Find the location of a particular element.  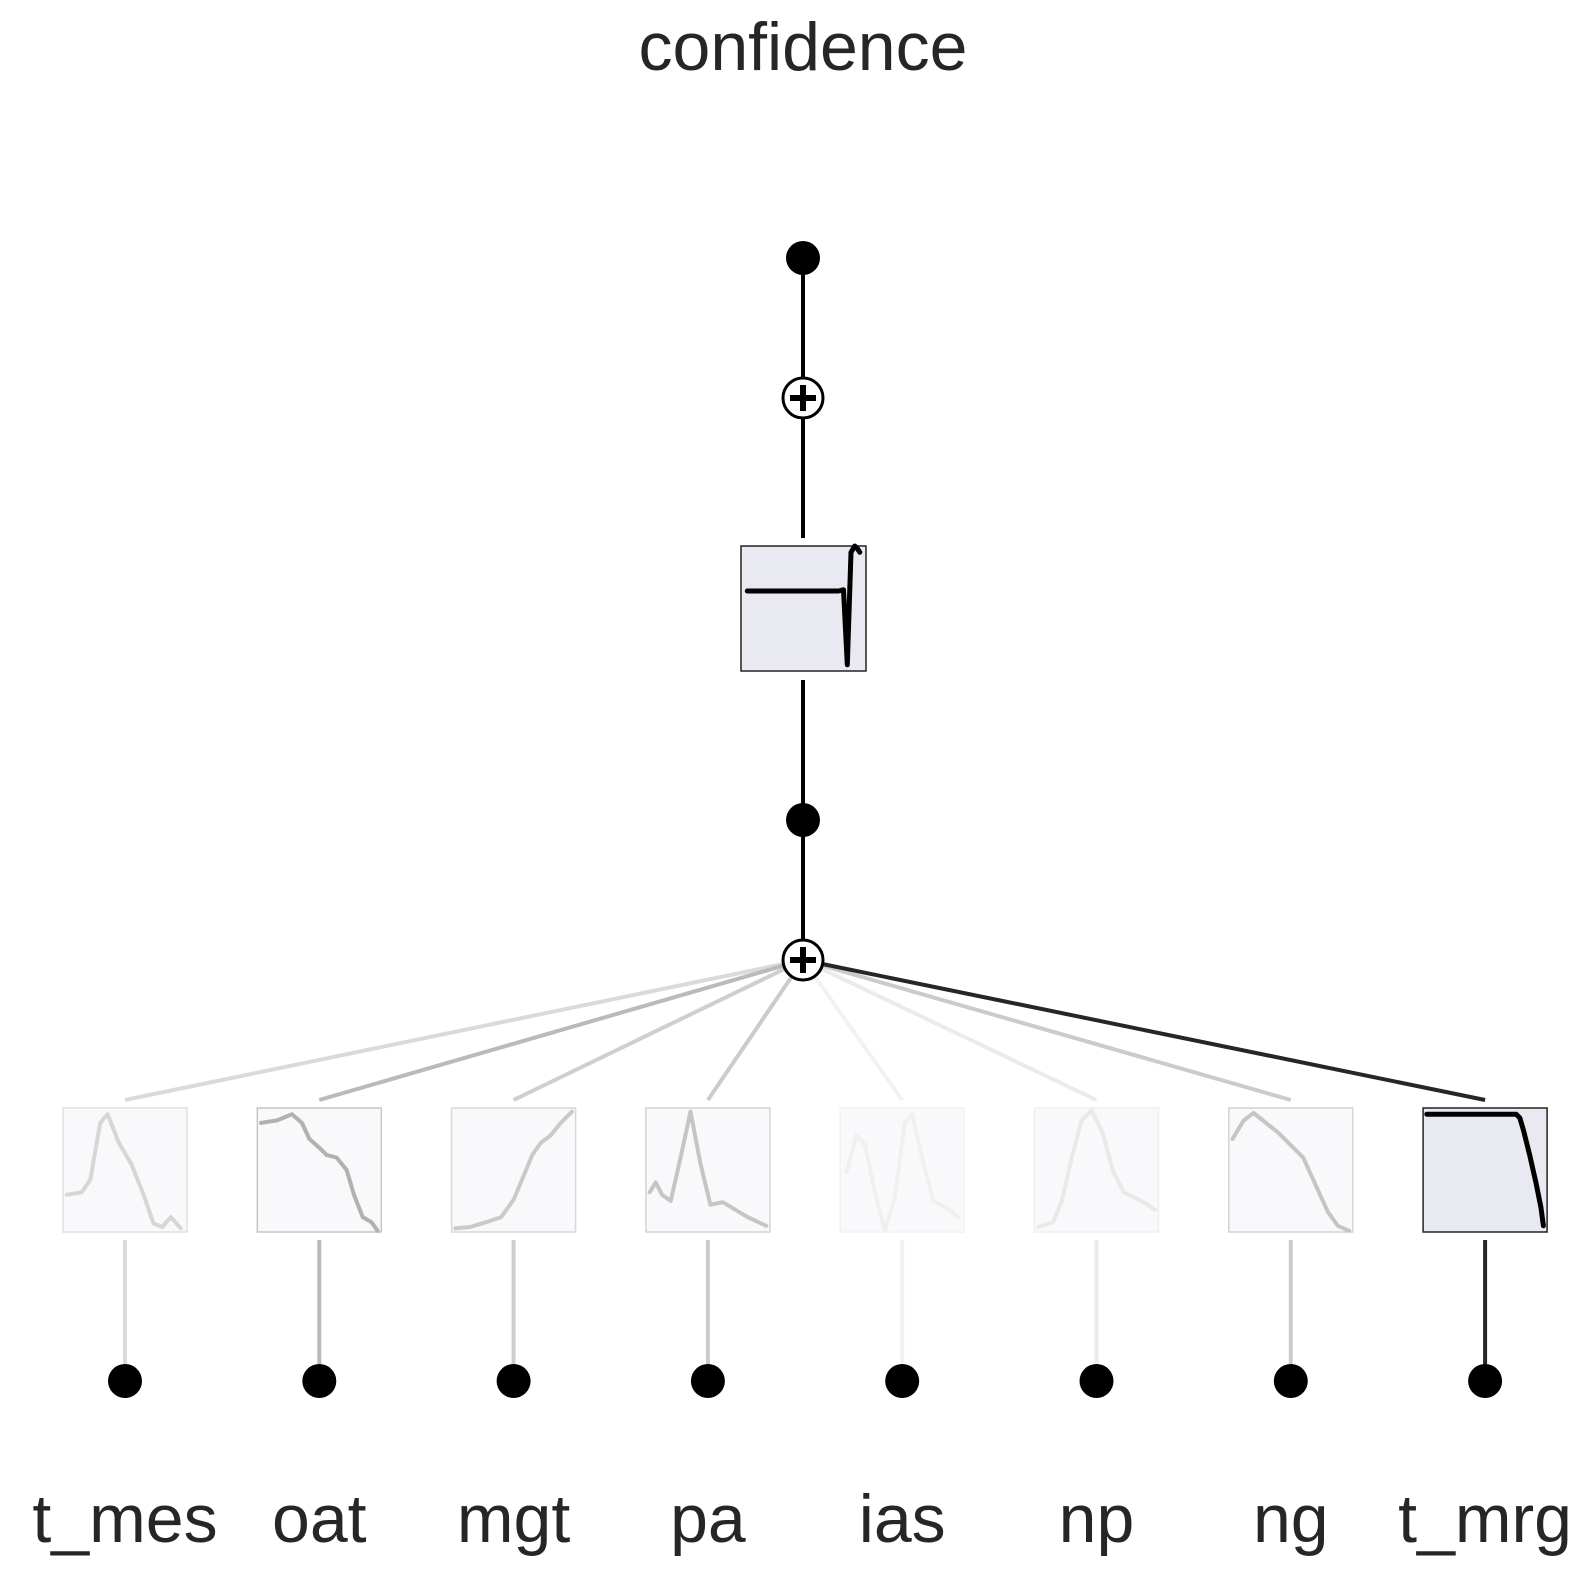

function-curve-t_mrg is located at coordinates (1485, 1170).